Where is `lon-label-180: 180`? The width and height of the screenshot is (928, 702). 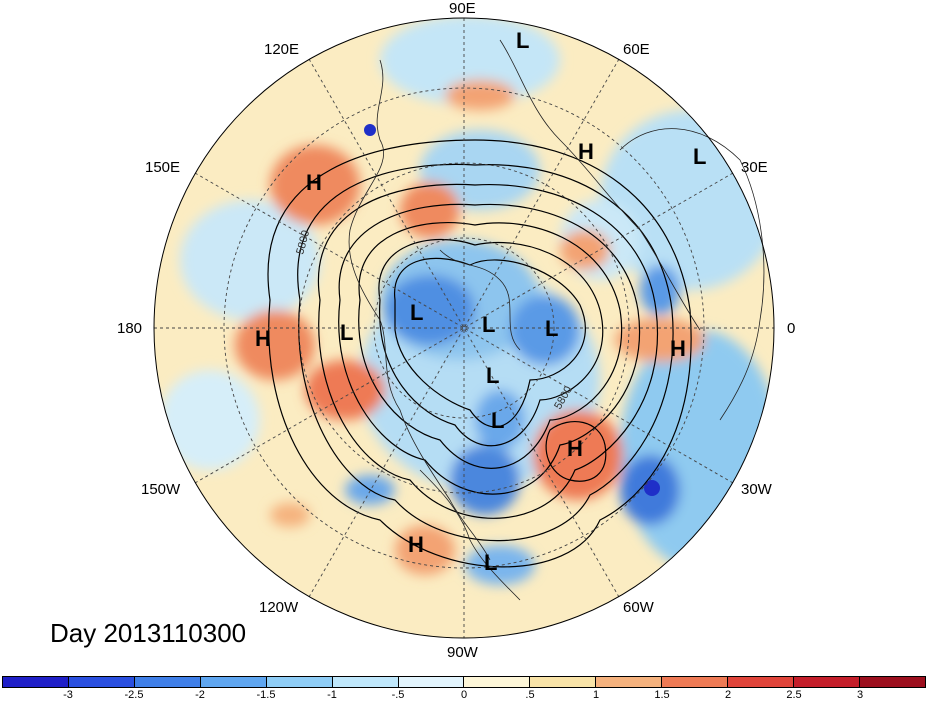 lon-label-180: 180 is located at coordinates (130, 328).